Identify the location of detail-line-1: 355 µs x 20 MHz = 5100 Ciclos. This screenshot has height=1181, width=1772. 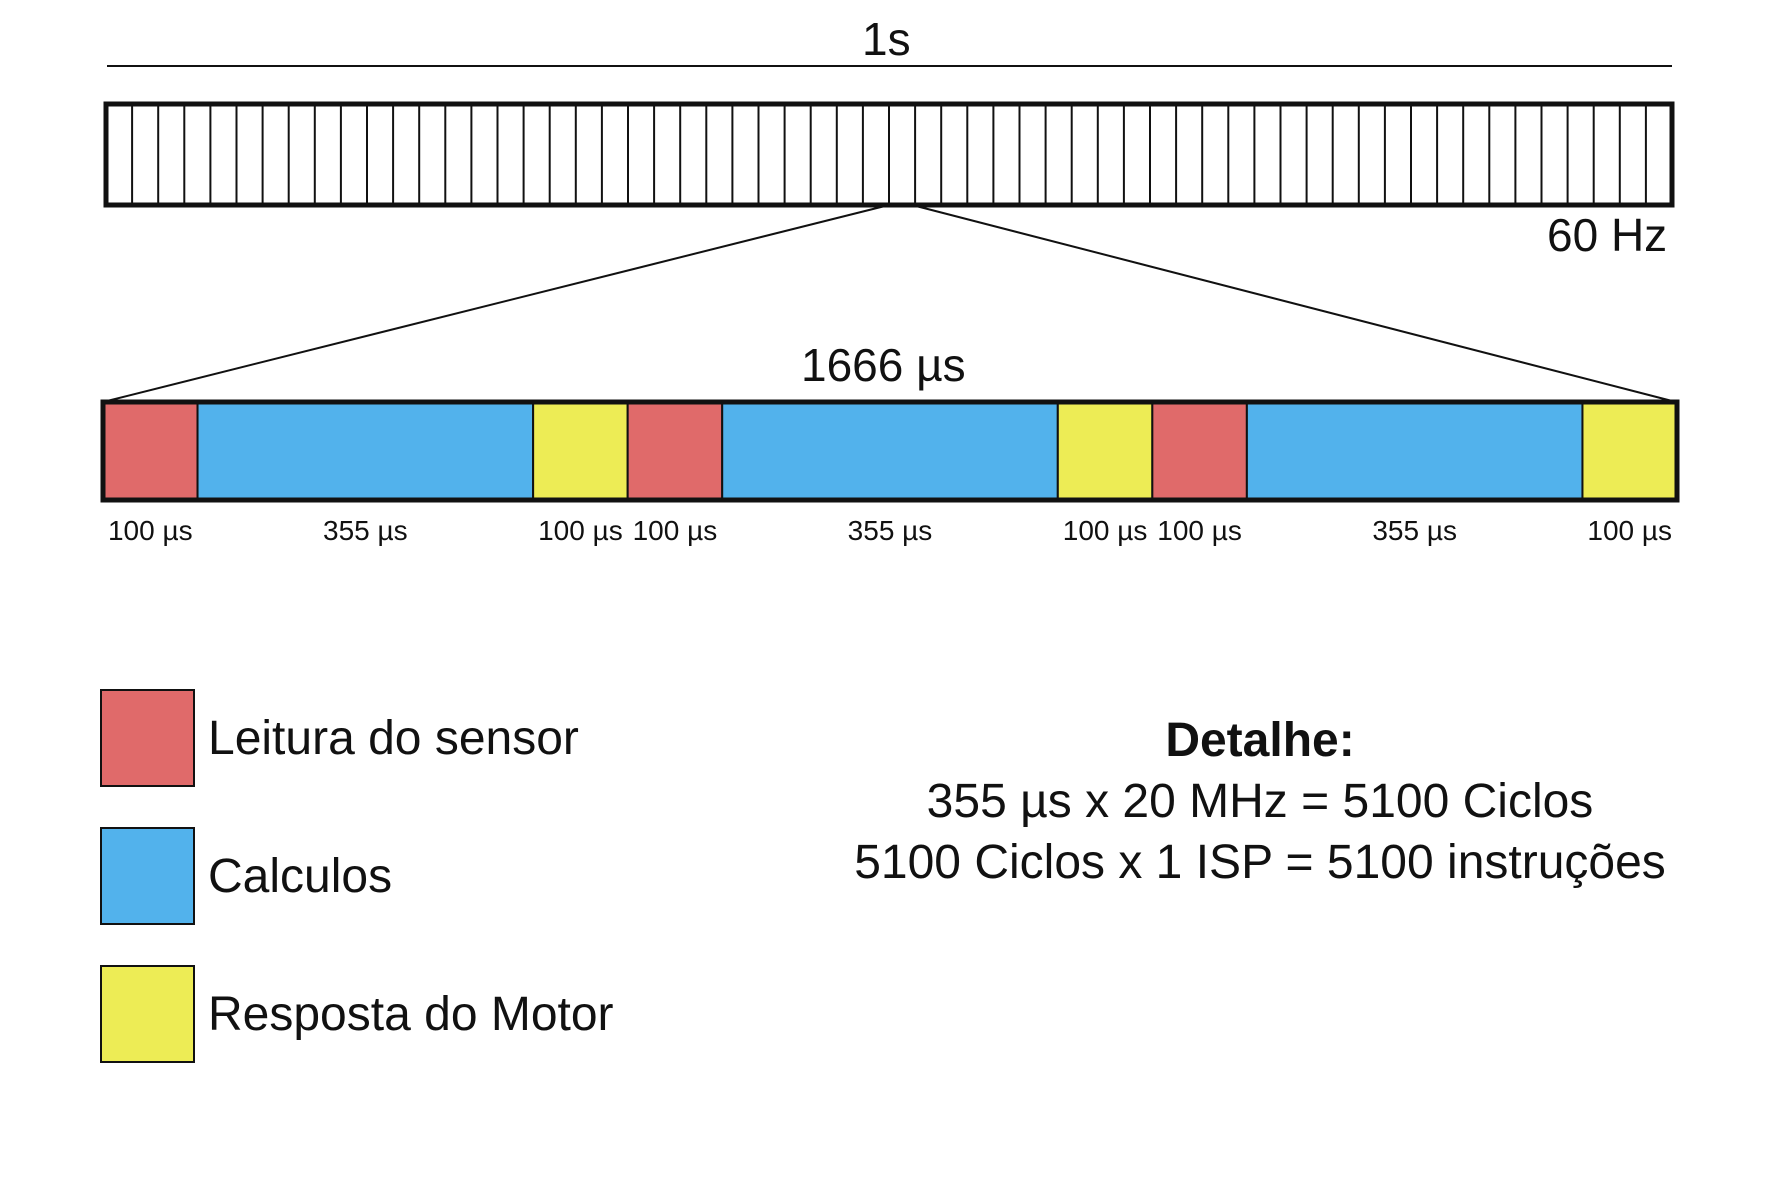
(1260, 801).